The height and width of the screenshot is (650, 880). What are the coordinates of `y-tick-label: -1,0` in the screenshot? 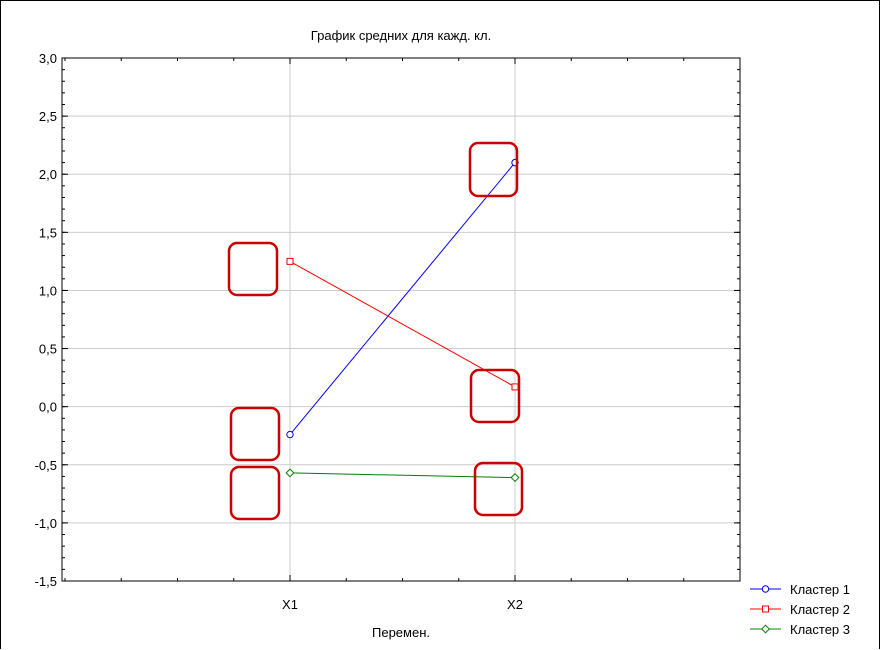 It's located at (46, 523).